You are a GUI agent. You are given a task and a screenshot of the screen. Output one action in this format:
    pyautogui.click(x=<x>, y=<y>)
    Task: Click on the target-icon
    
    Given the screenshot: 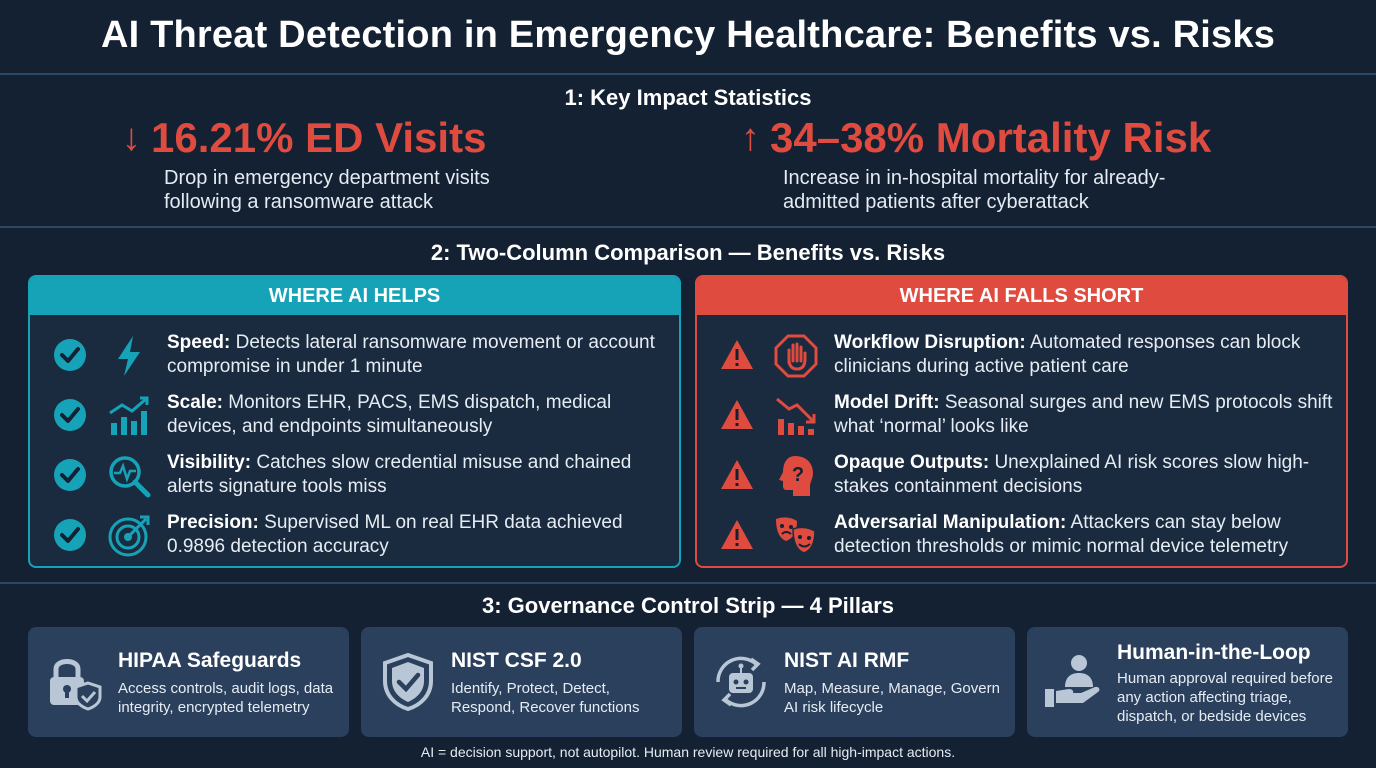 What is the action you would take?
    pyautogui.click(x=129, y=536)
    